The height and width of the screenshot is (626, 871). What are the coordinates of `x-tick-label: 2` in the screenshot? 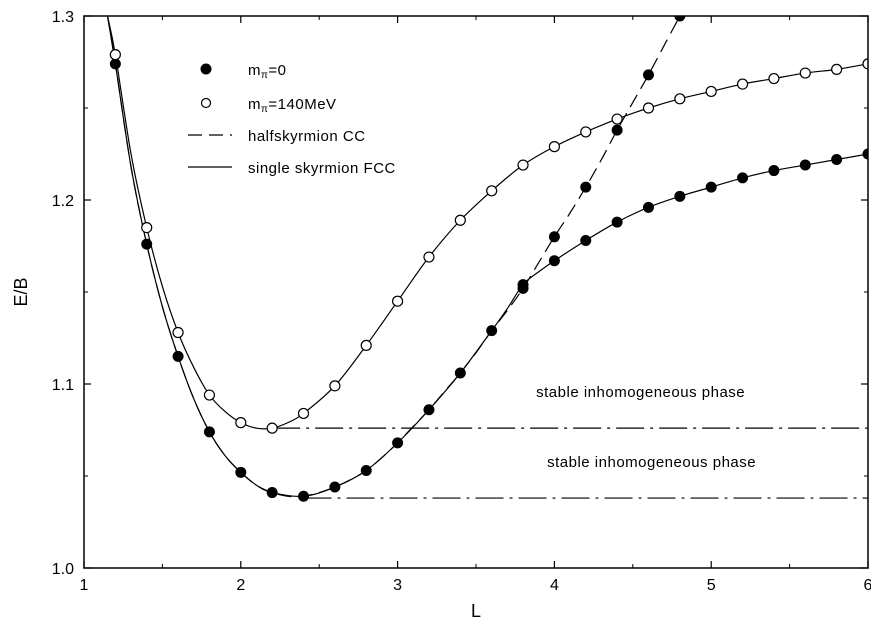 It's located at (240, 585).